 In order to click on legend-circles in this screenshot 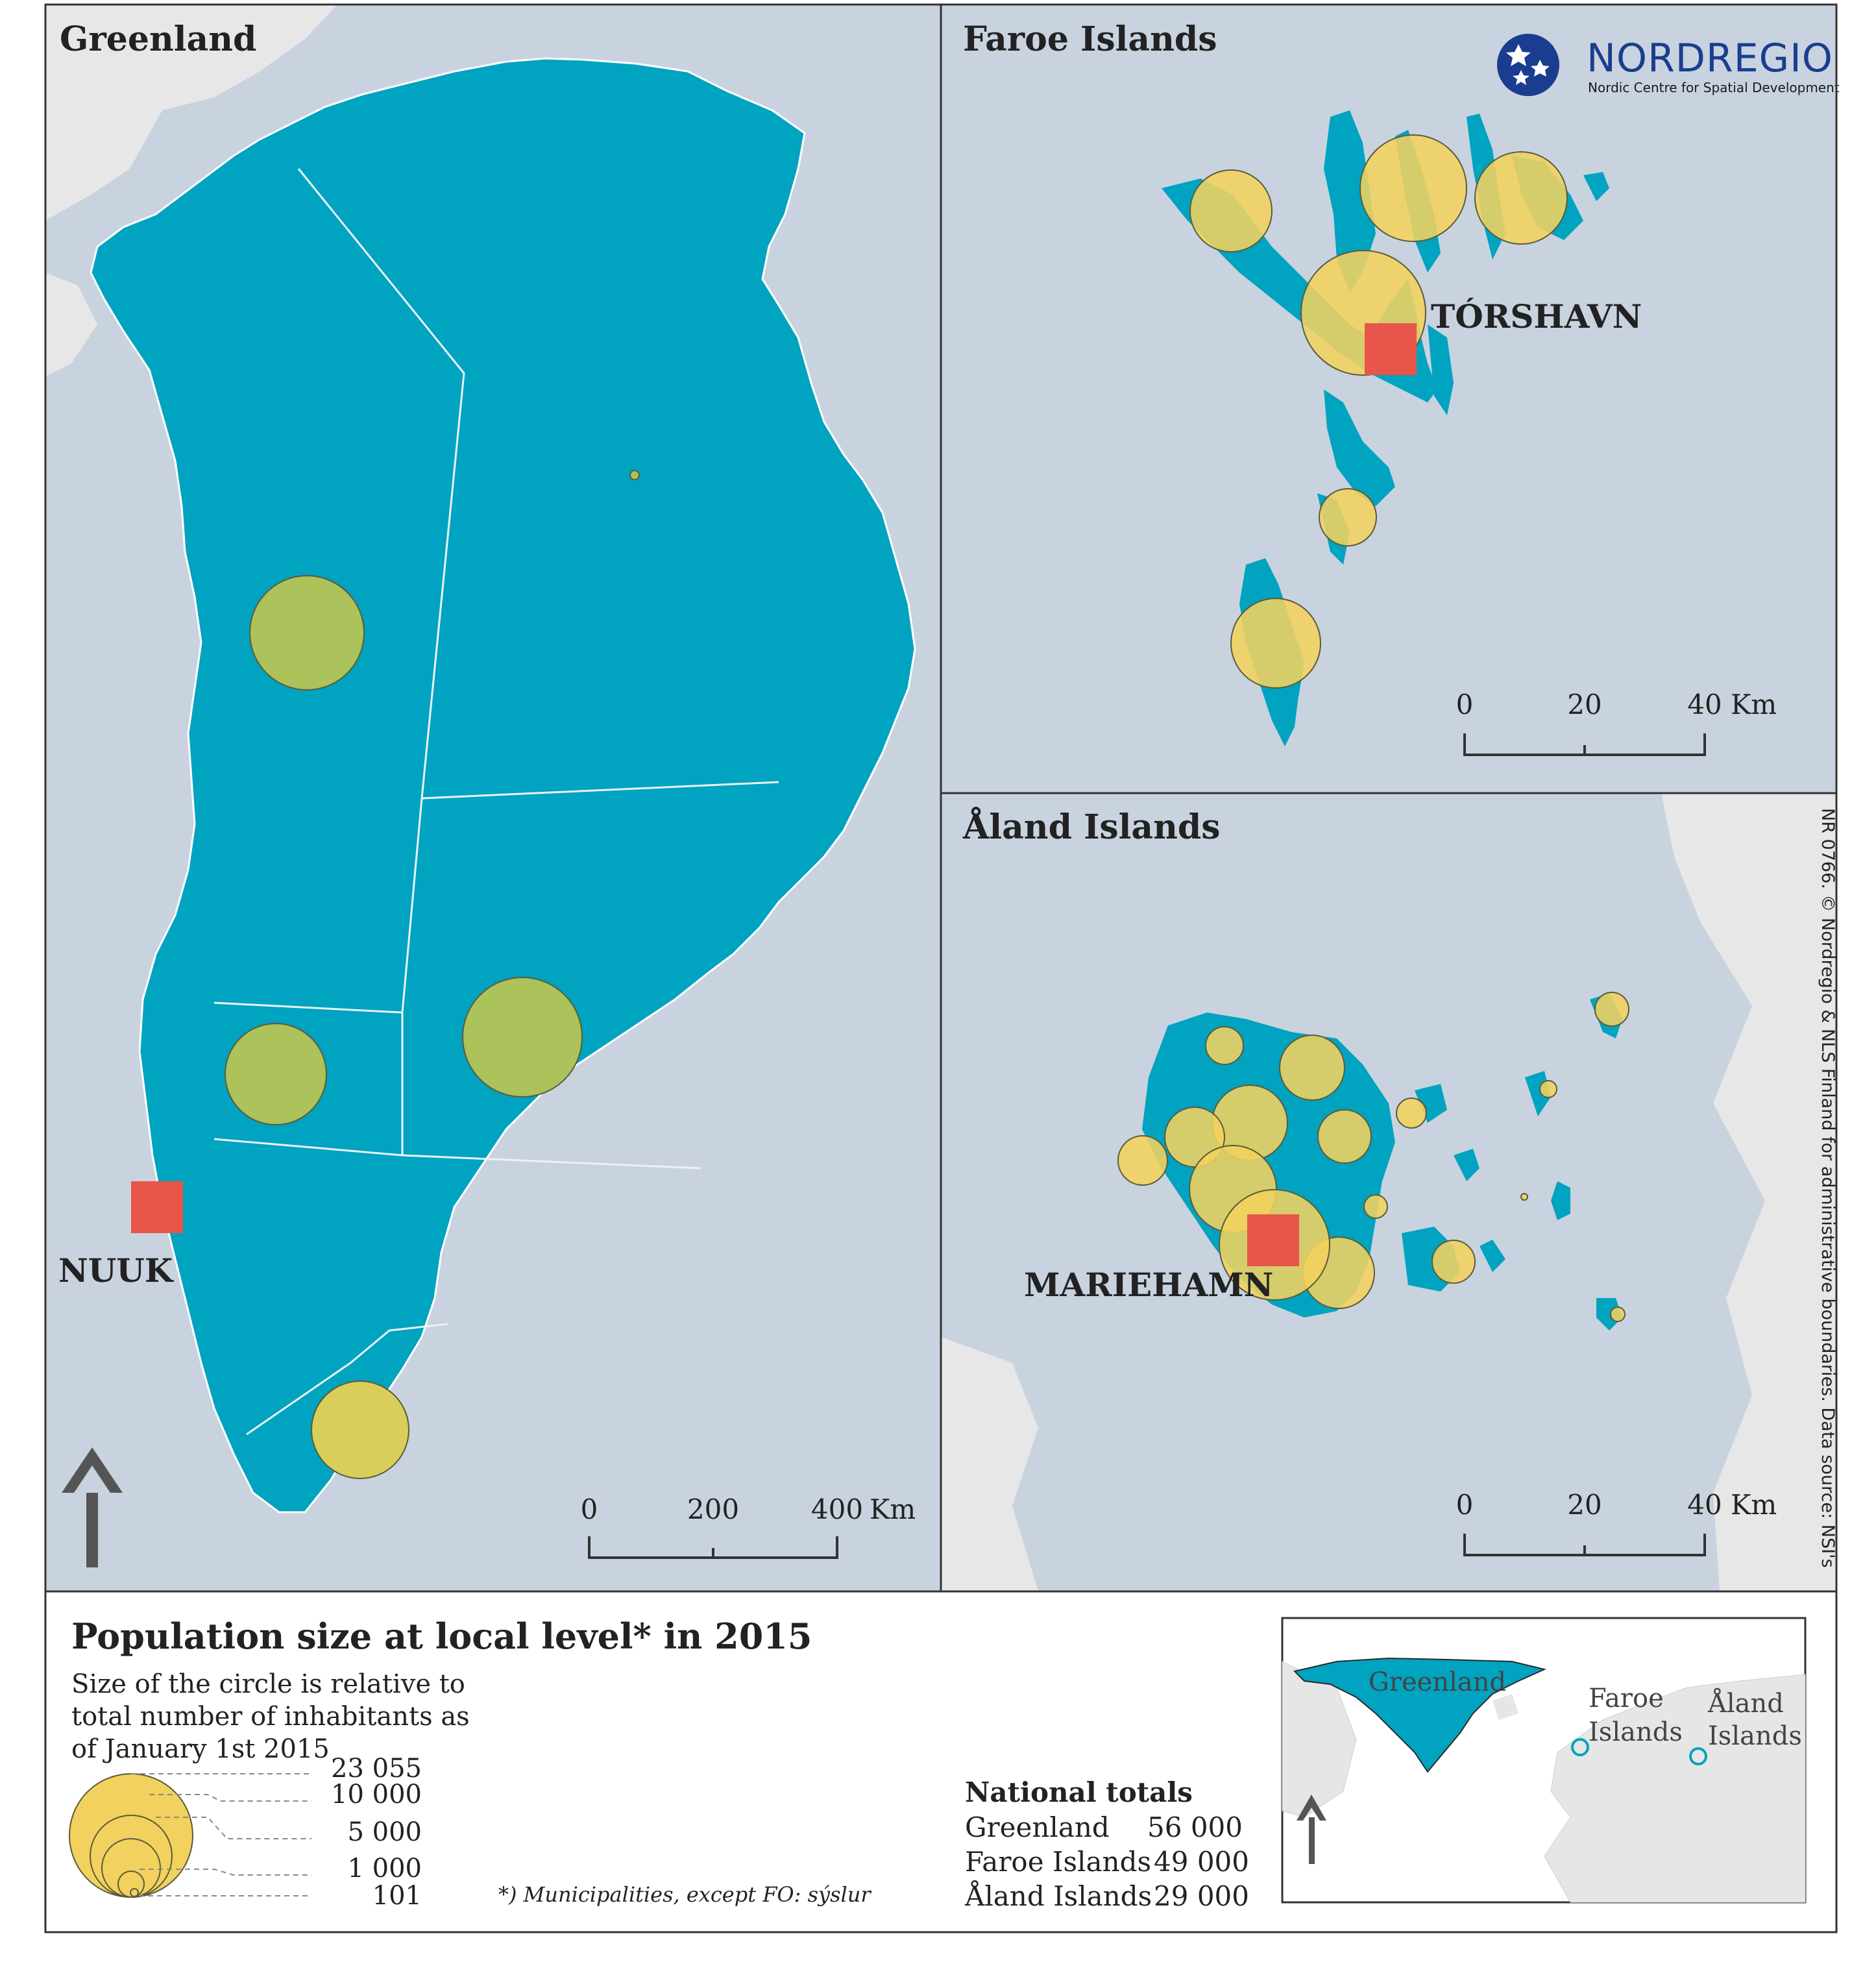, I will do `click(131, 1836)`.